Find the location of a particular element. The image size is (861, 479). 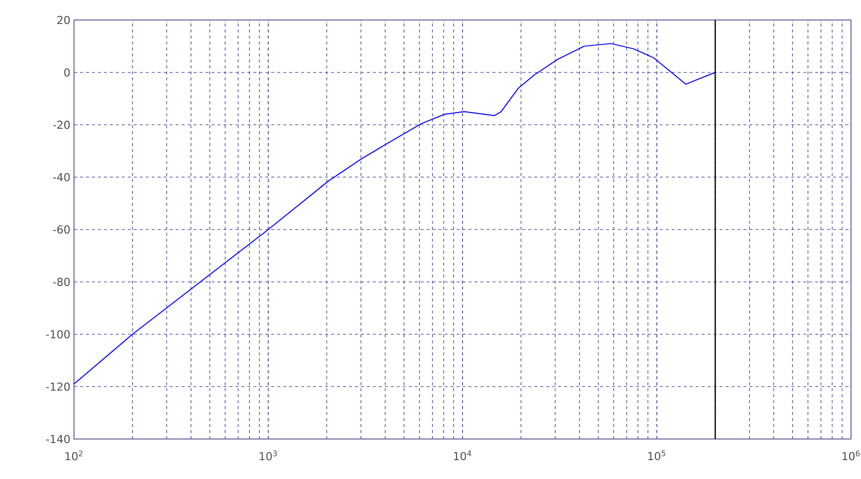

y-tick-label: -140 is located at coordinates (58, 439).